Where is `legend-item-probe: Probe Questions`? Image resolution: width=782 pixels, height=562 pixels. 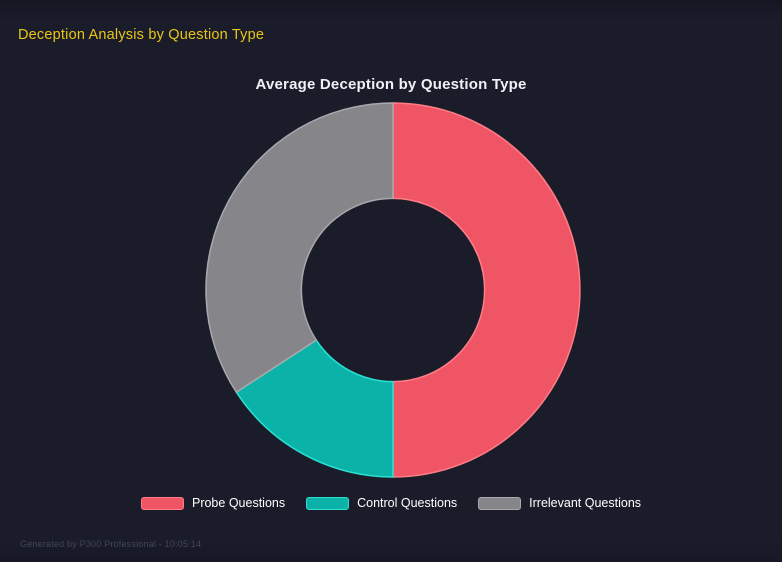 legend-item-probe: Probe Questions is located at coordinates (213, 503).